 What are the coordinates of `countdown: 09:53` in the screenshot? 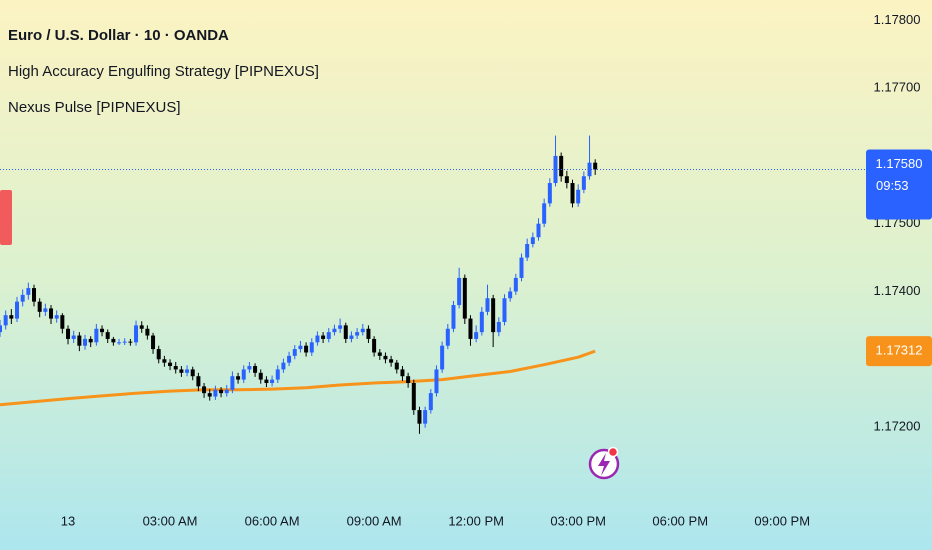 It's located at (892, 185).